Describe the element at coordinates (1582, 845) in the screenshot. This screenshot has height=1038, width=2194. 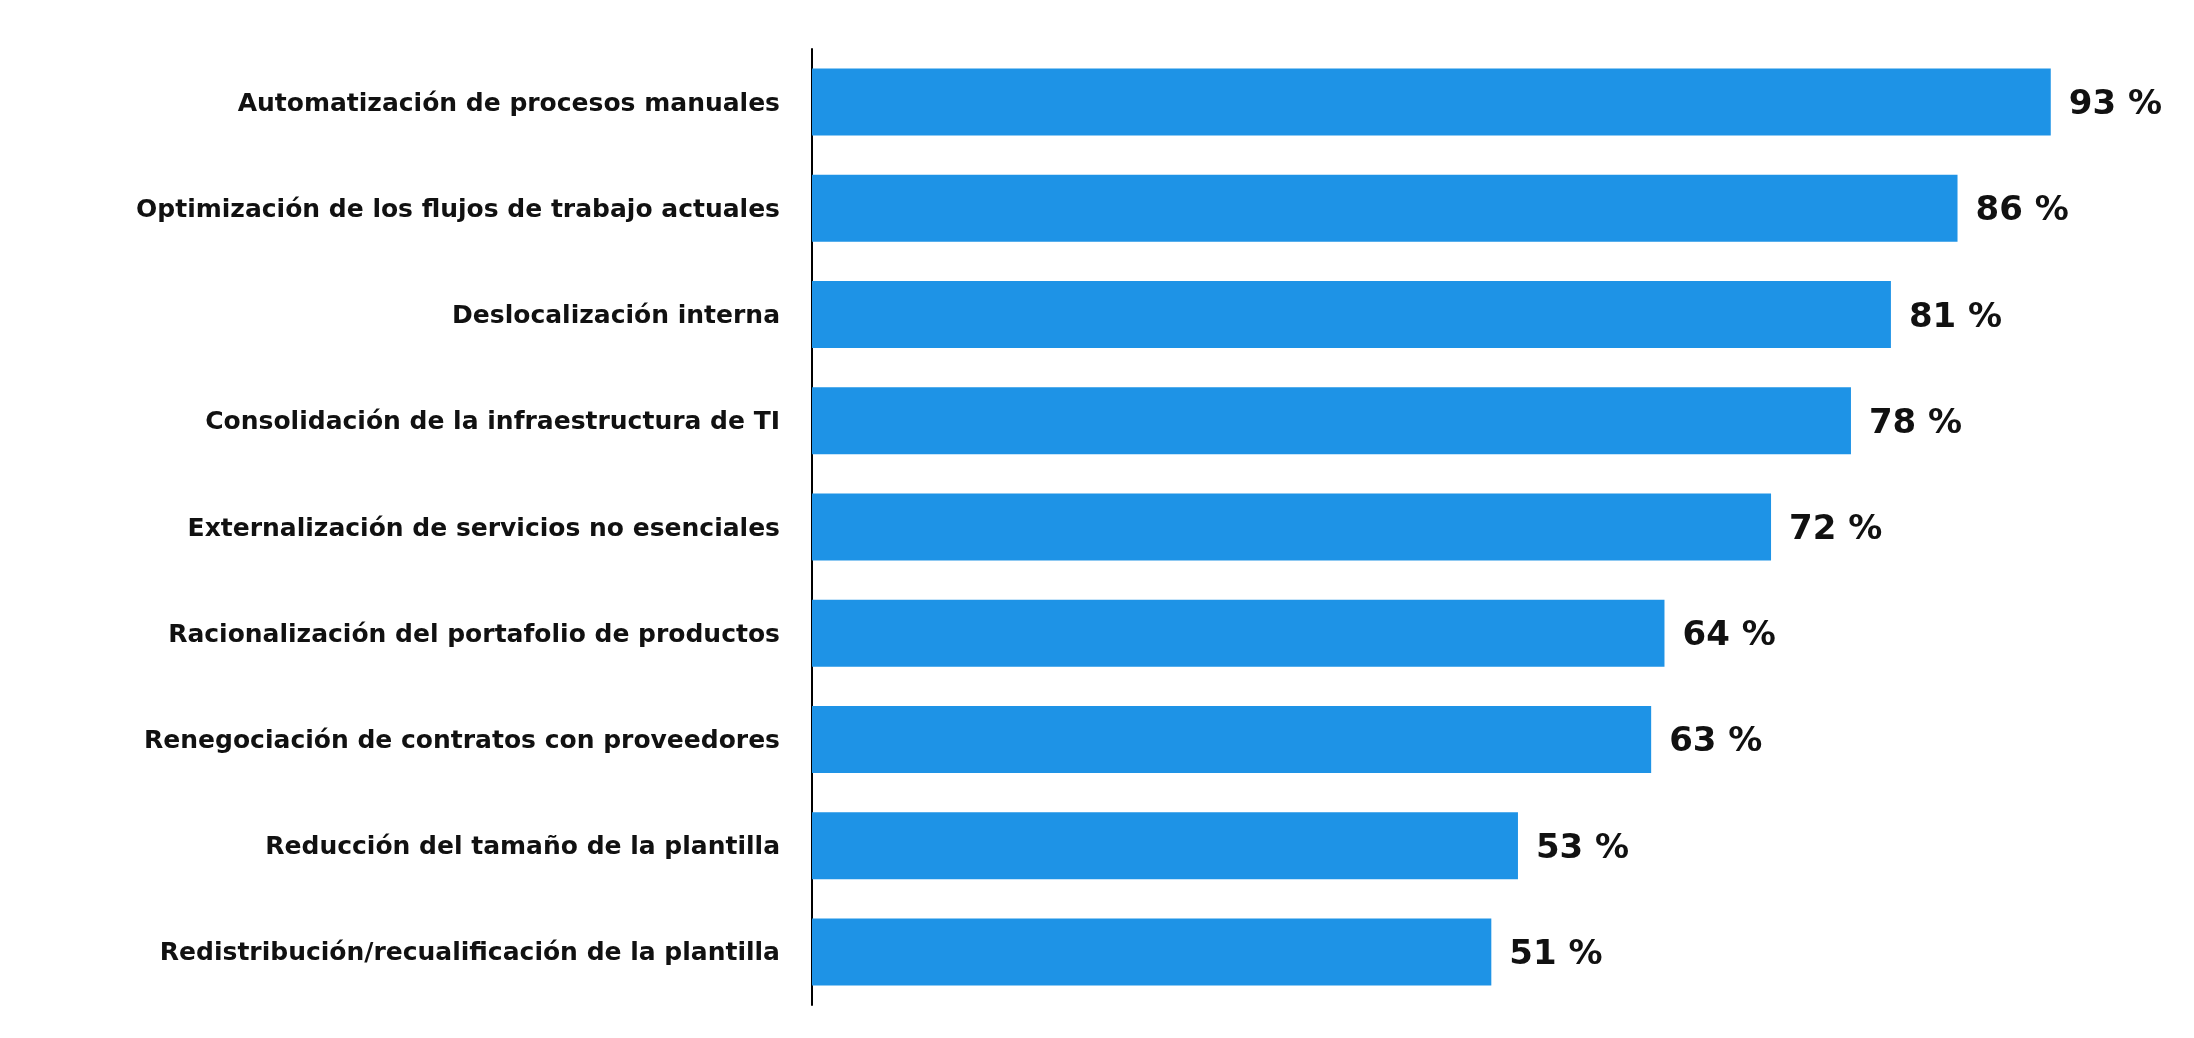
I see `data-label: 53 %` at that location.